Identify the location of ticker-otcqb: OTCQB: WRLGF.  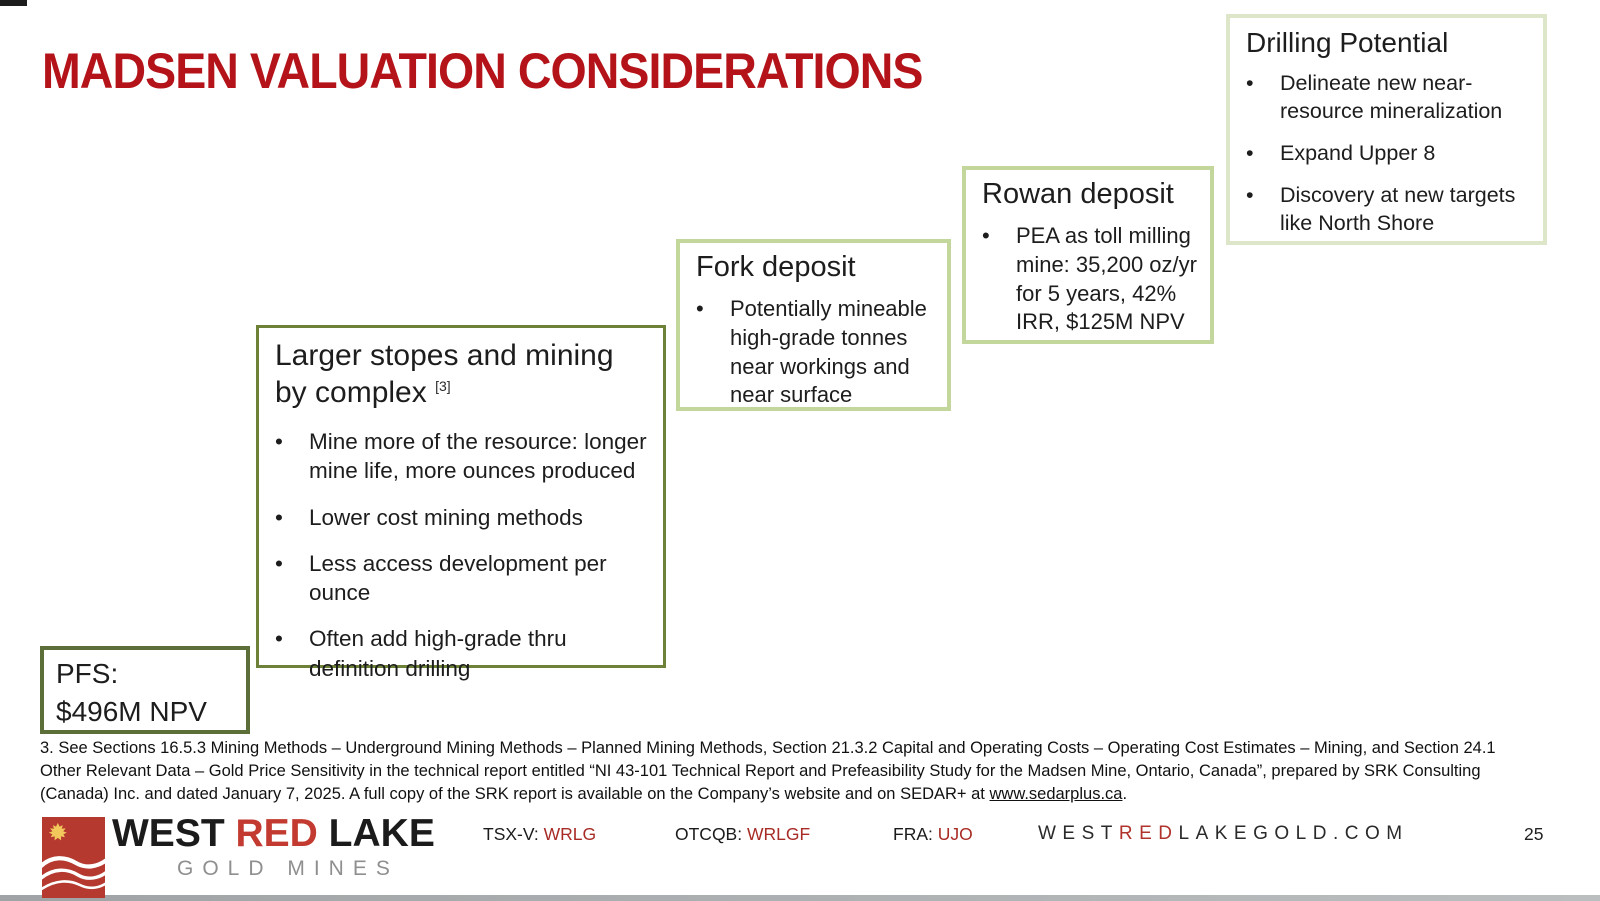
(742, 834).